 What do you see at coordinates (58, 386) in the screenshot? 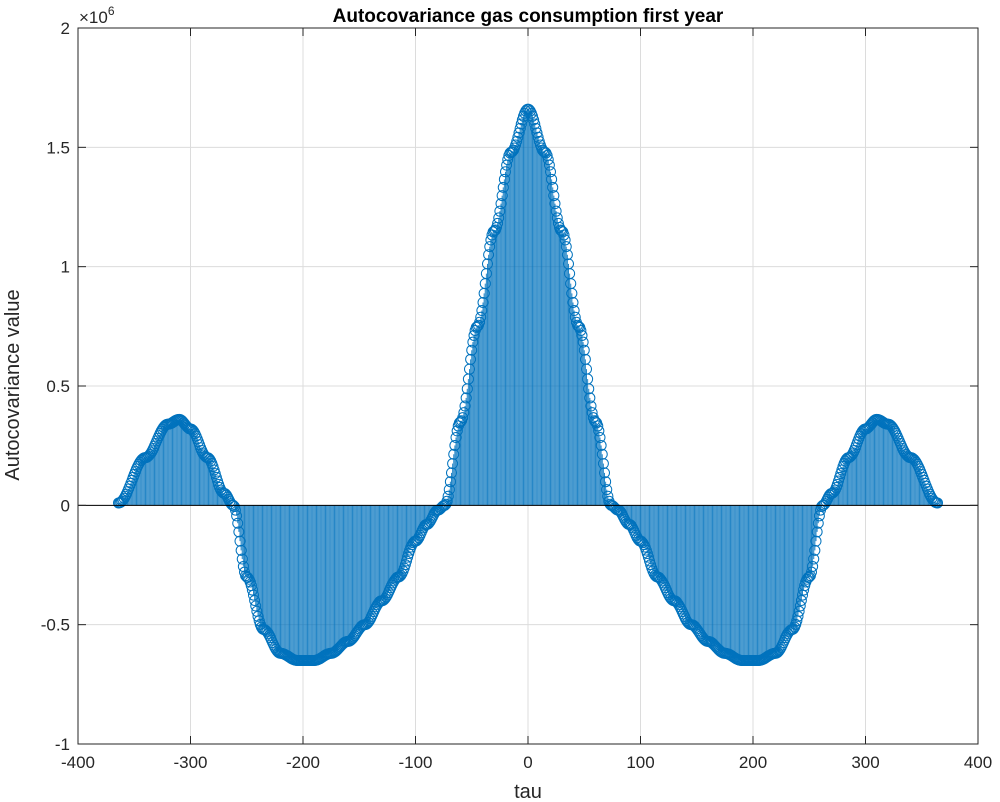
I see `y-tick-label: 0.5` at bounding box center [58, 386].